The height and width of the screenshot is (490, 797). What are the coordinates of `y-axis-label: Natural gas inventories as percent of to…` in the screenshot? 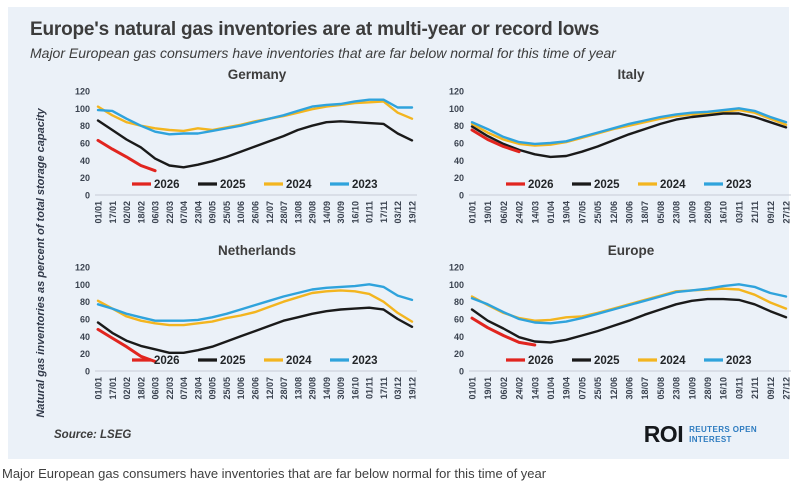 It's located at (41, 263).